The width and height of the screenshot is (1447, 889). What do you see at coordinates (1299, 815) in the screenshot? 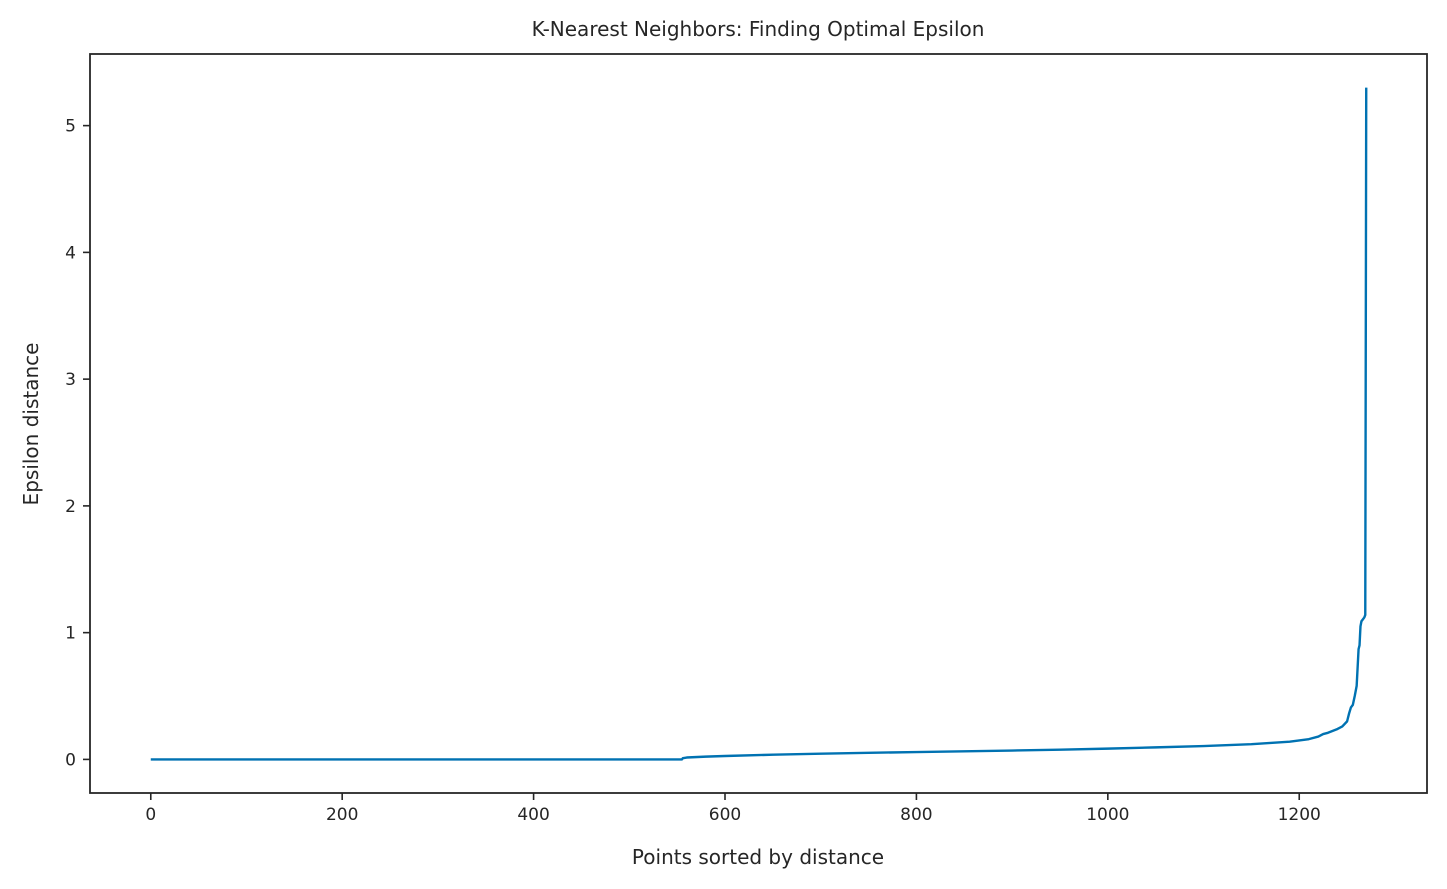
I see `x-tick-label: 1200` at bounding box center [1299, 815].